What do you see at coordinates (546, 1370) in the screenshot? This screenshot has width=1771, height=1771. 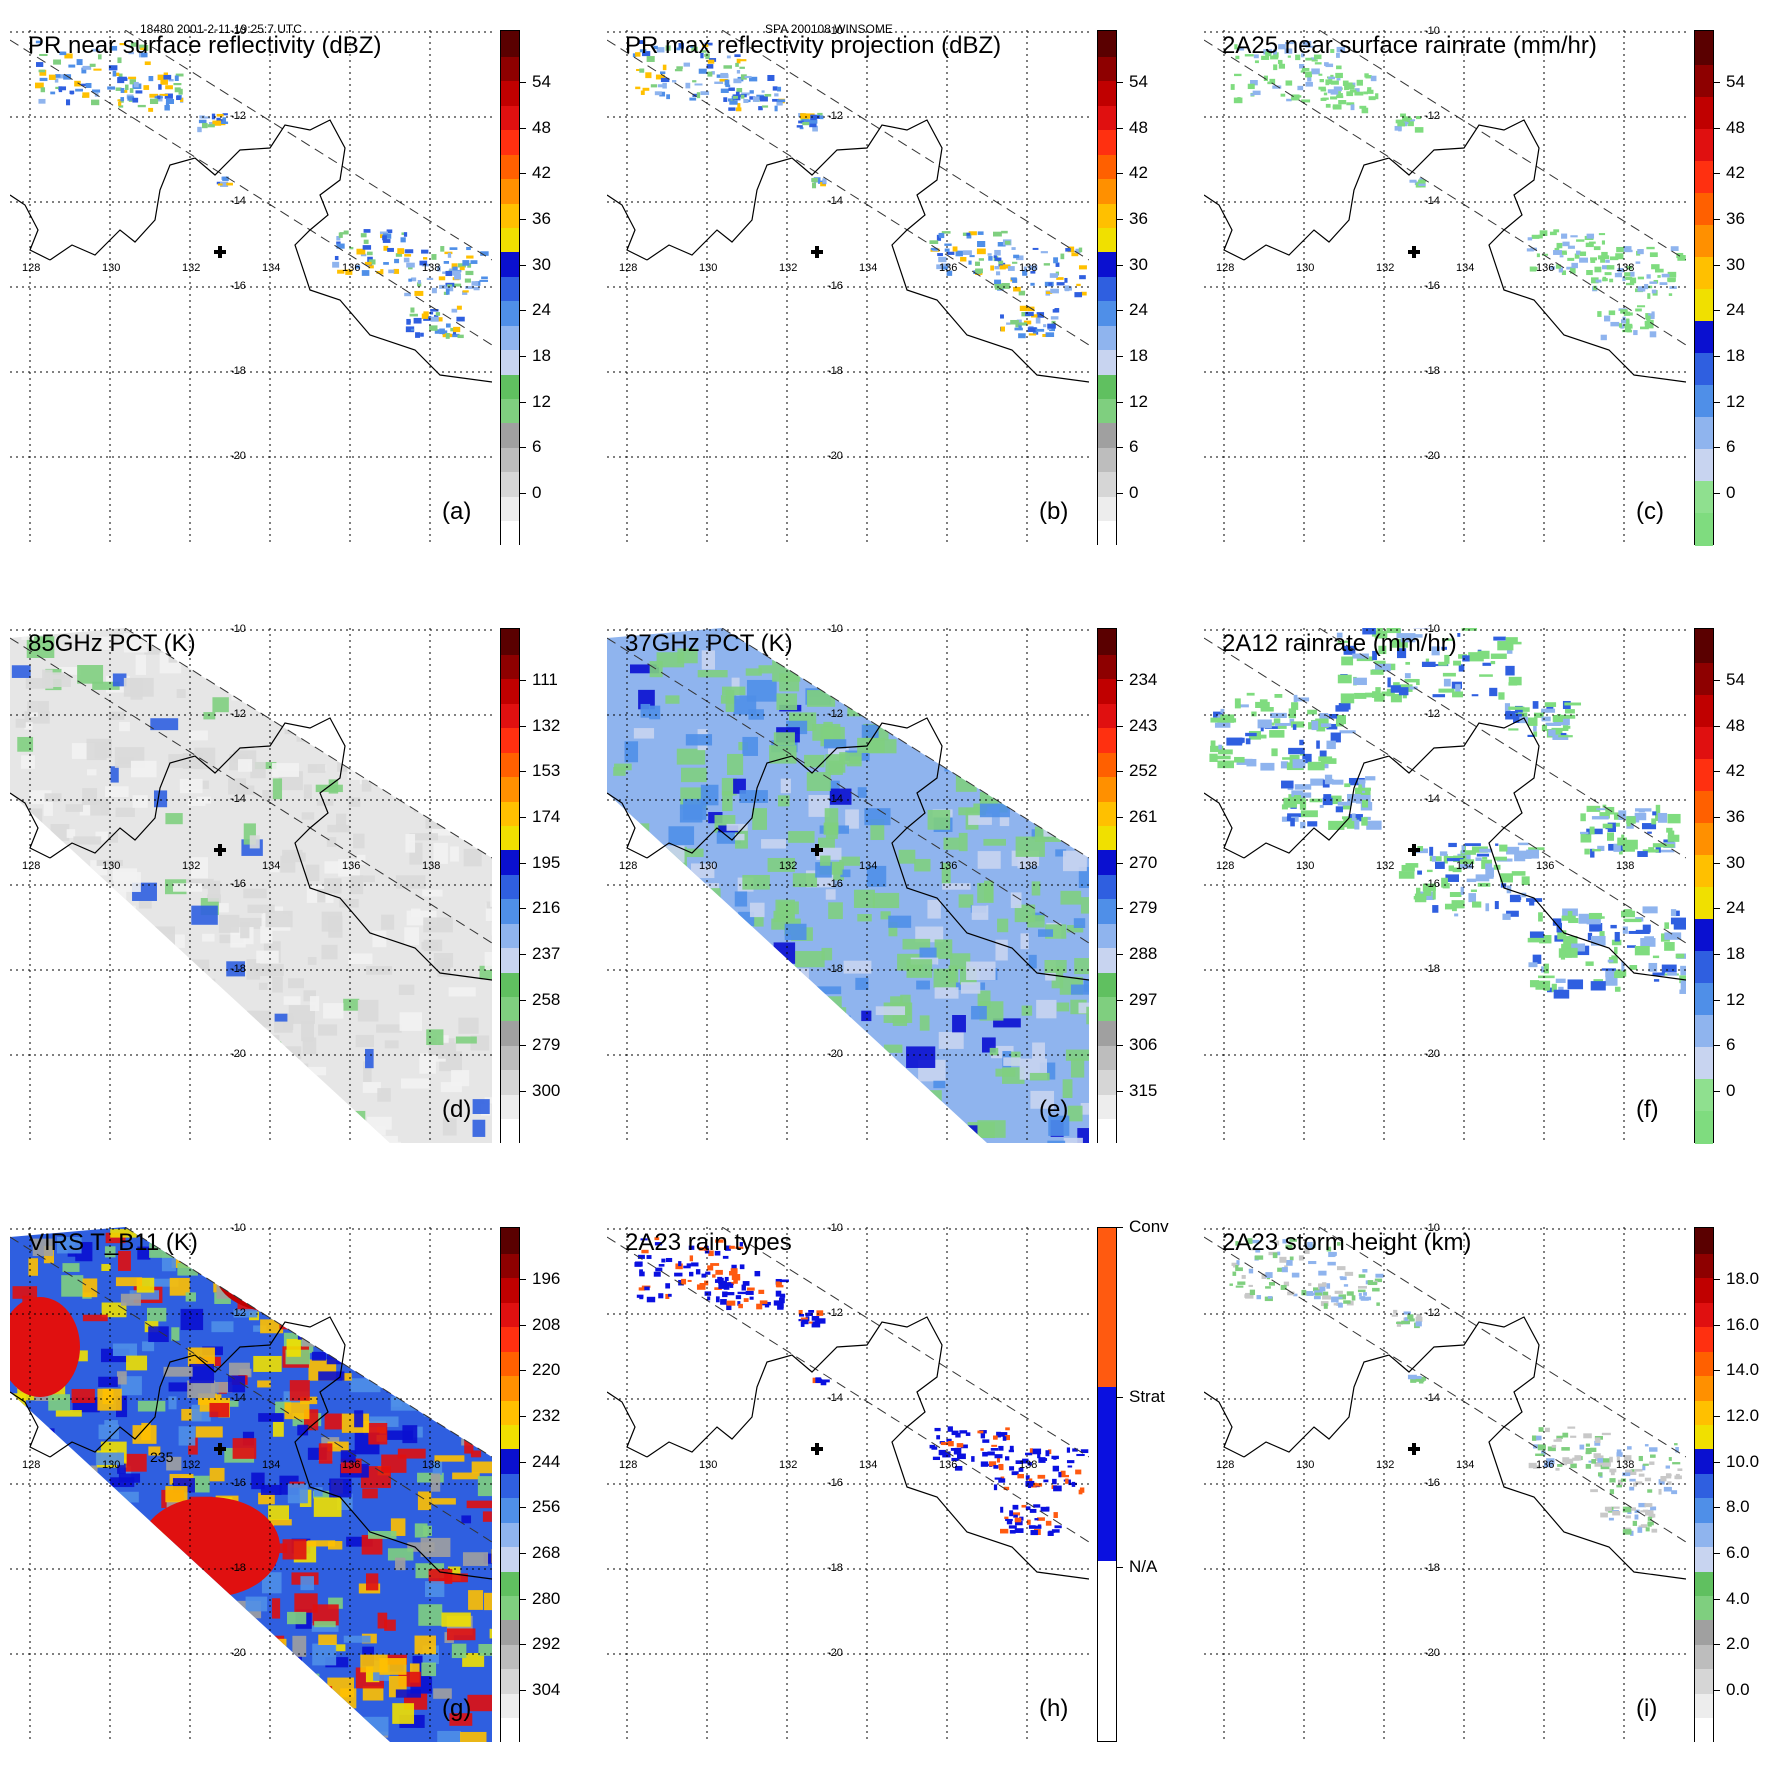 I see `colorbar-tick-label: 220` at bounding box center [546, 1370].